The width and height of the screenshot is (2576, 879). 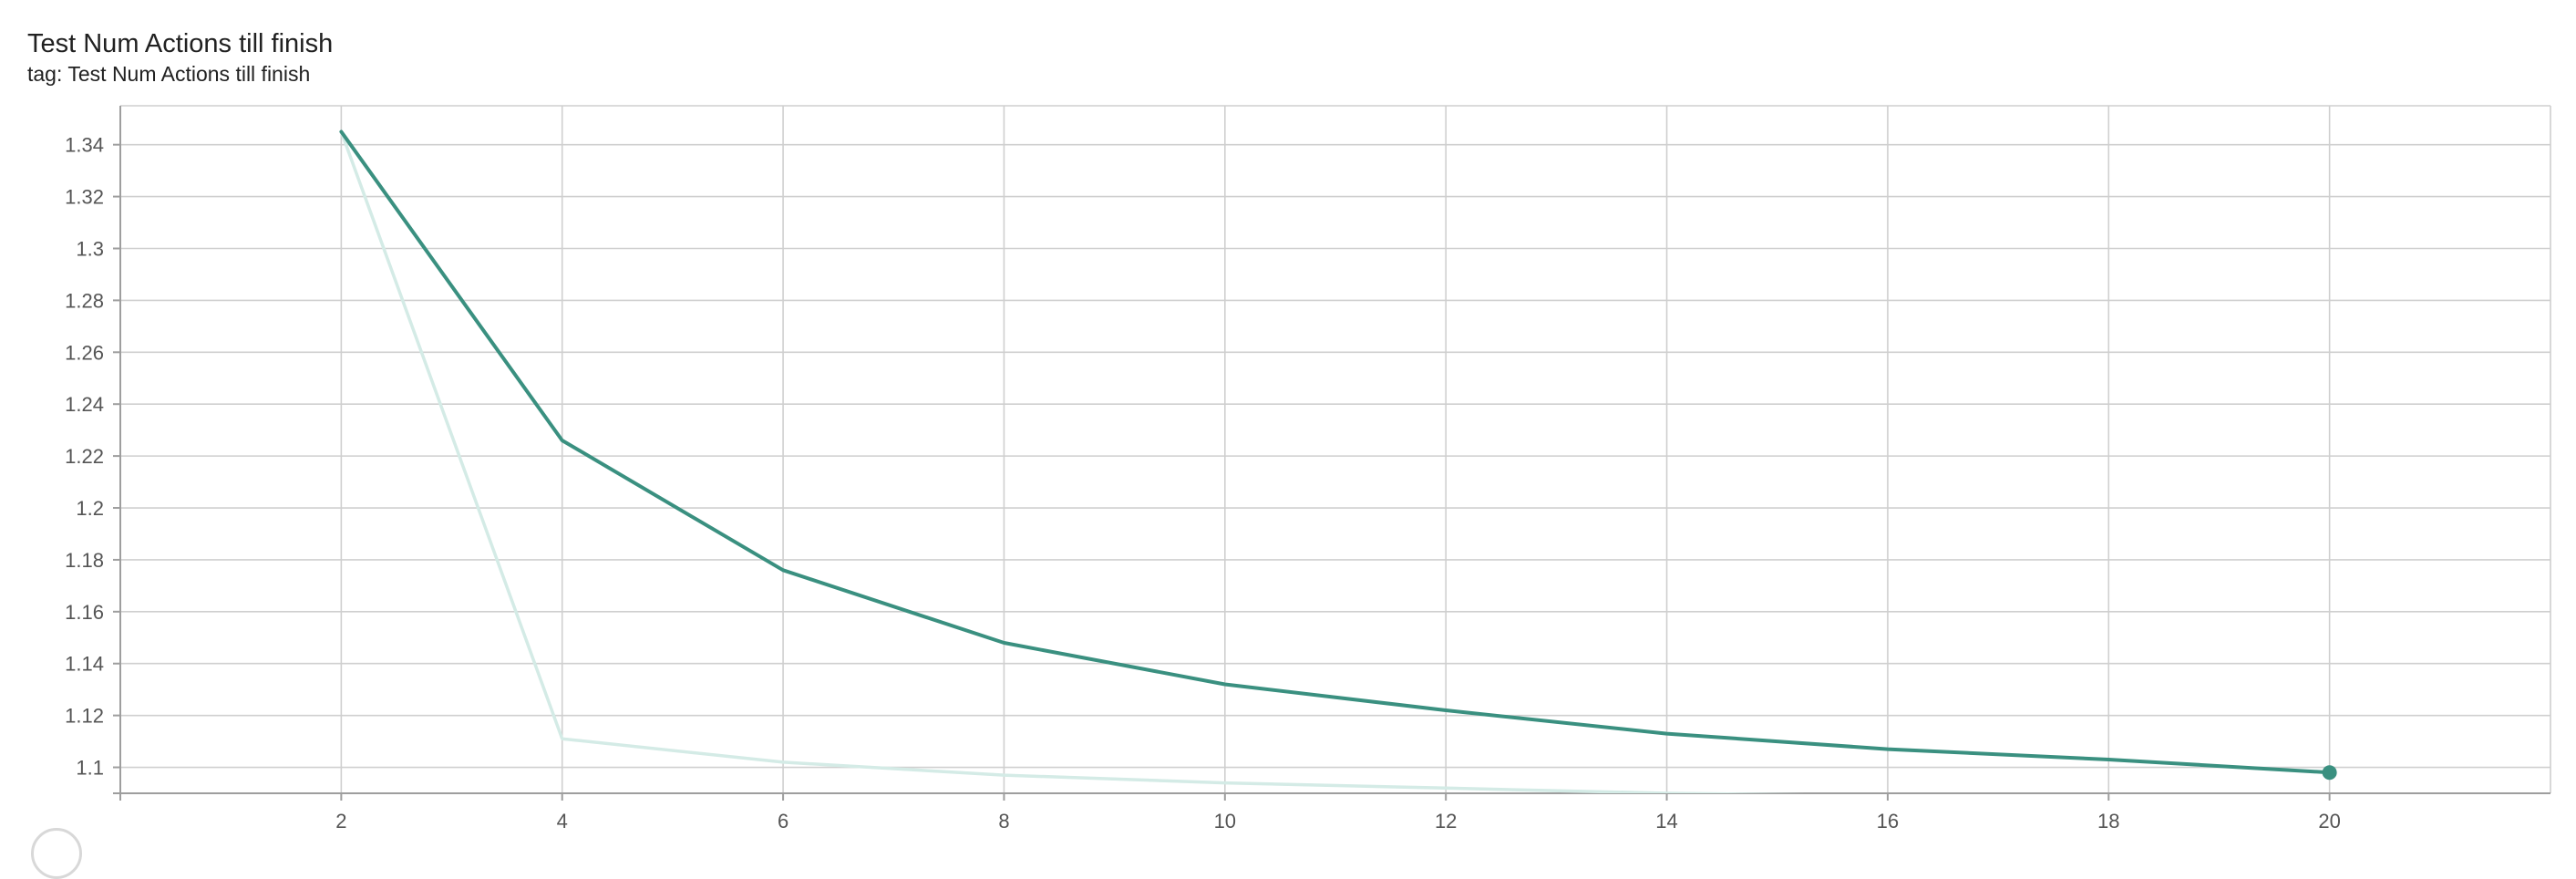 What do you see at coordinates (1666, 821) in the screenshot?
I see `x-tick-label: 14` at bounding box center [1666, 821].